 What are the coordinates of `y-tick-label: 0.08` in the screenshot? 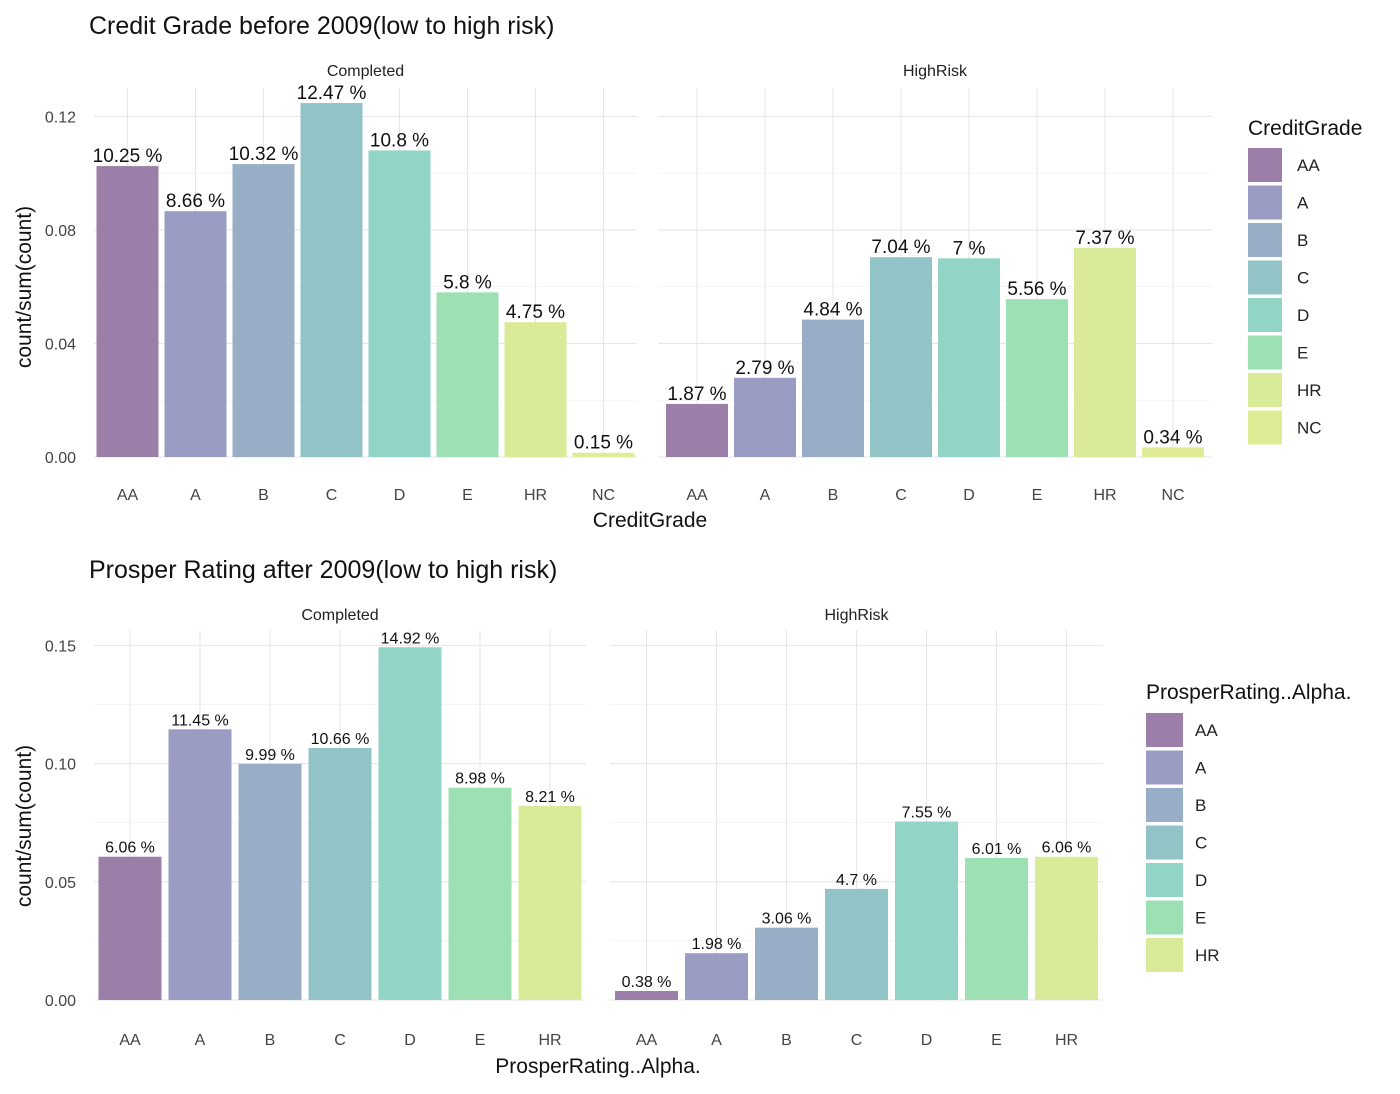 It's located at (60, 231).